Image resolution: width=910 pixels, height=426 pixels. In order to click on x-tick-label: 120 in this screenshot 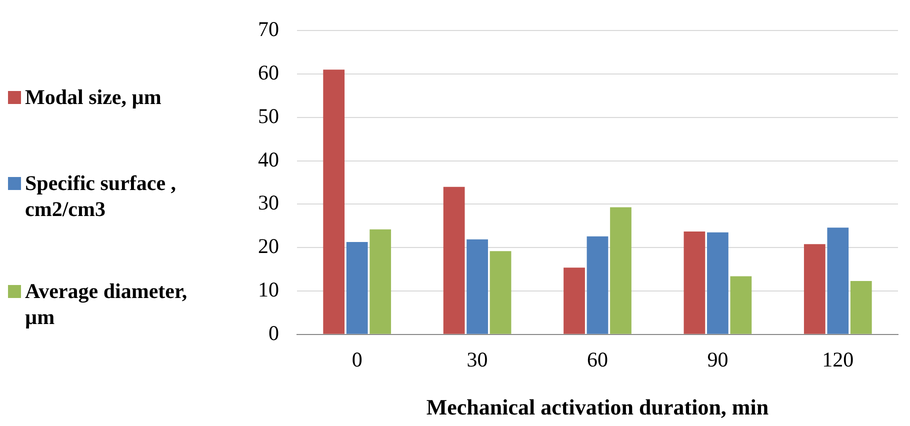, I will do `click(838, 360)`.